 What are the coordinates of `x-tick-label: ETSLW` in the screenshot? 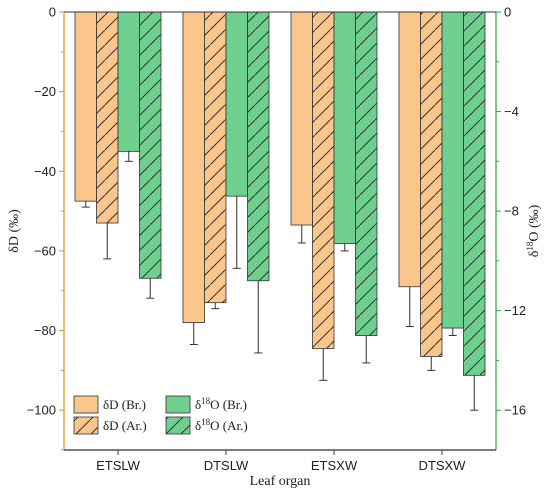 It's located at (118, 465).